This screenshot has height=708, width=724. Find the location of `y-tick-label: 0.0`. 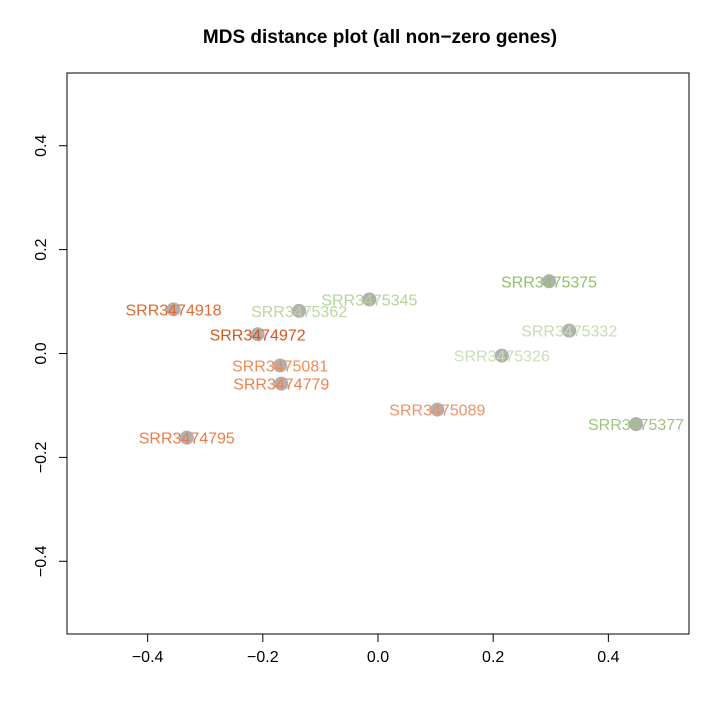

y-tick-label: 0.0 is located at coordinates (41, 353).